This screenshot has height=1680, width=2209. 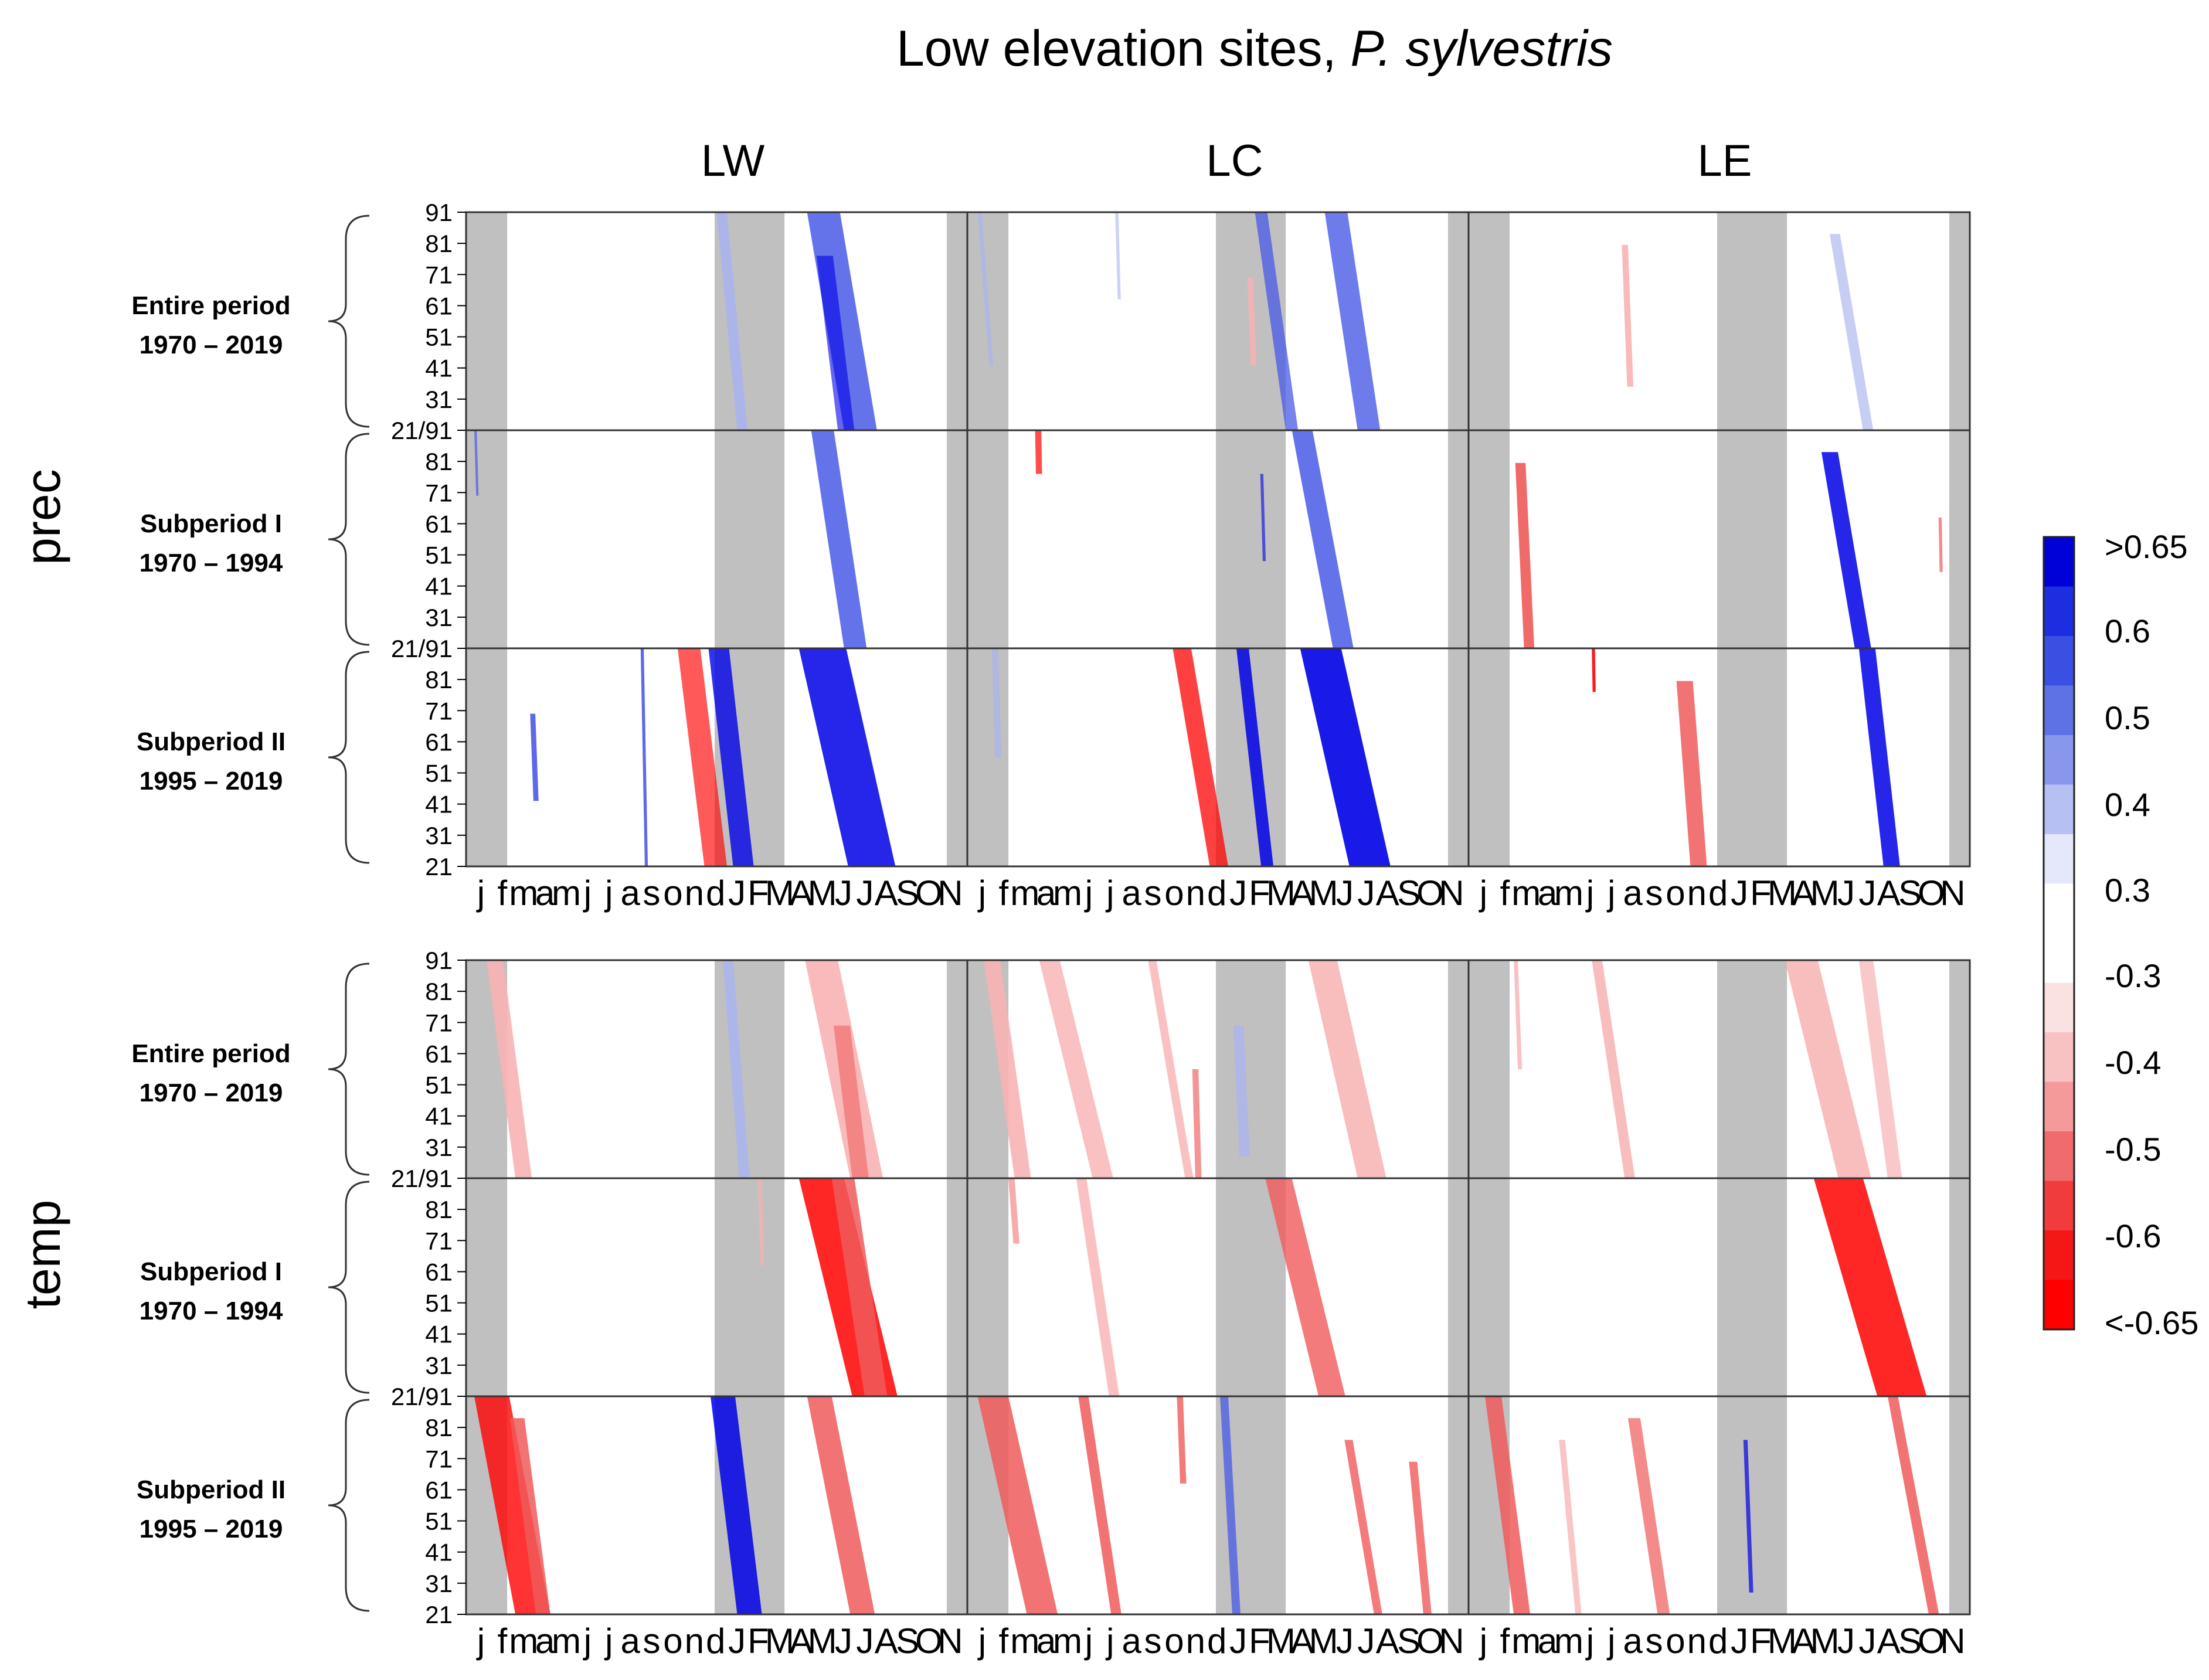 I want to click on period-years: 1970 – 2019, so click(x=211, y=345).